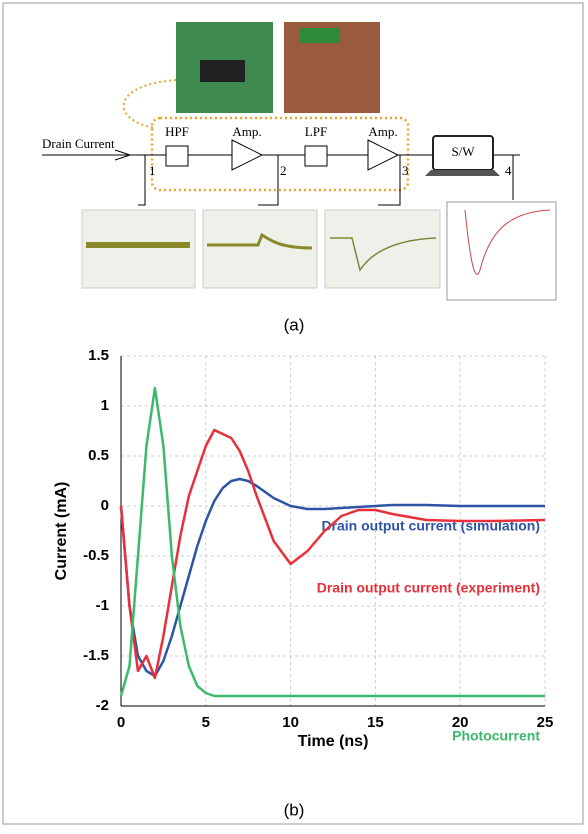 The height and width of the screenshot is (834, 588). I want to click on caption: (a), so click(294, 324).